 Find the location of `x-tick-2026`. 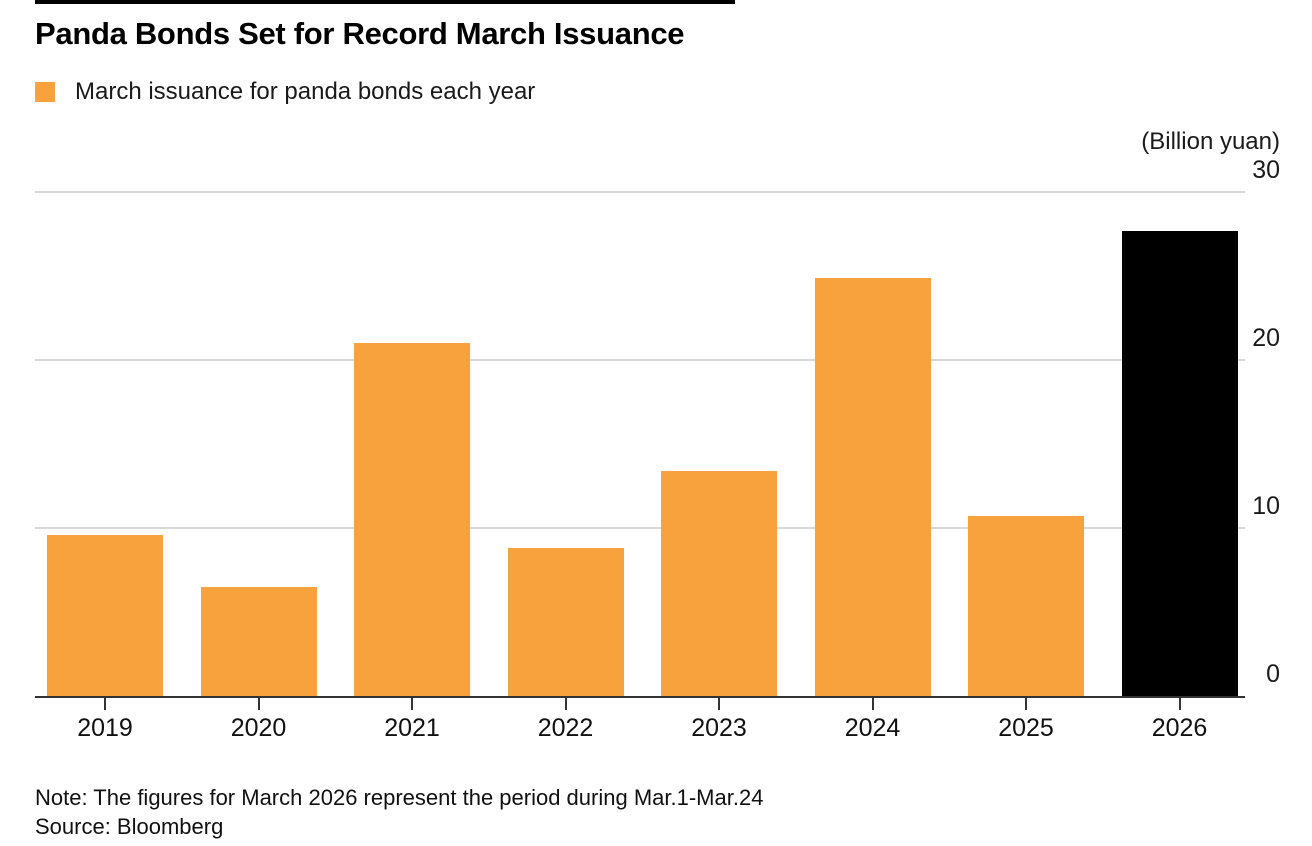

x-tick-2026 is located at coordinates (1179, 704).